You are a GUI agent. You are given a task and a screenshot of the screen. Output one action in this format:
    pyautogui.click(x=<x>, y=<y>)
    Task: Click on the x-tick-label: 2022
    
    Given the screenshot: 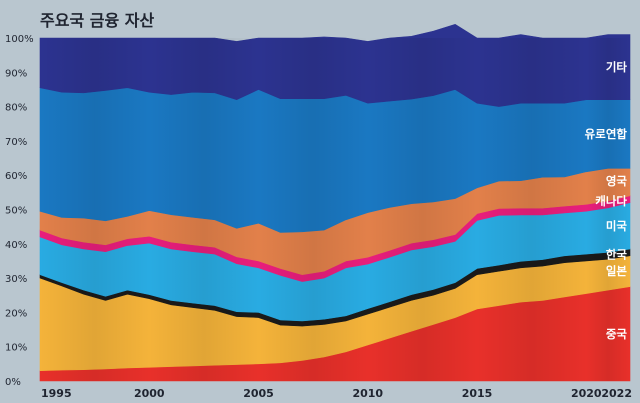 What is the action you would take?
    pyautogui.click(x=616, y=393)
    